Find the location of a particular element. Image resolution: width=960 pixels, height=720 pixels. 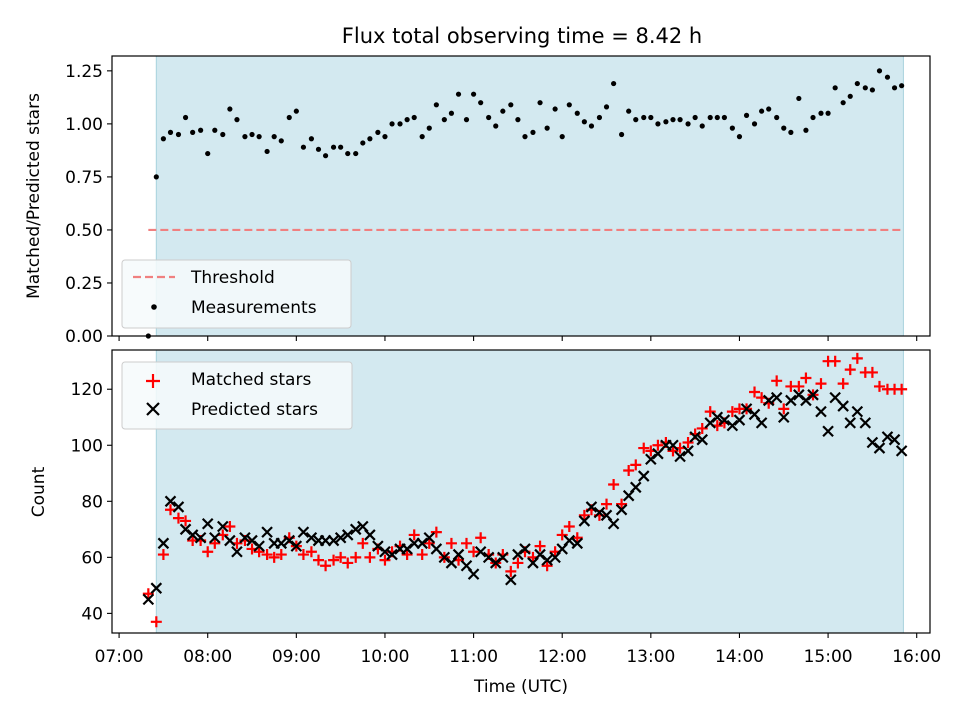

legend-matched-label: Matched stars is located at coordinates (251, 380).